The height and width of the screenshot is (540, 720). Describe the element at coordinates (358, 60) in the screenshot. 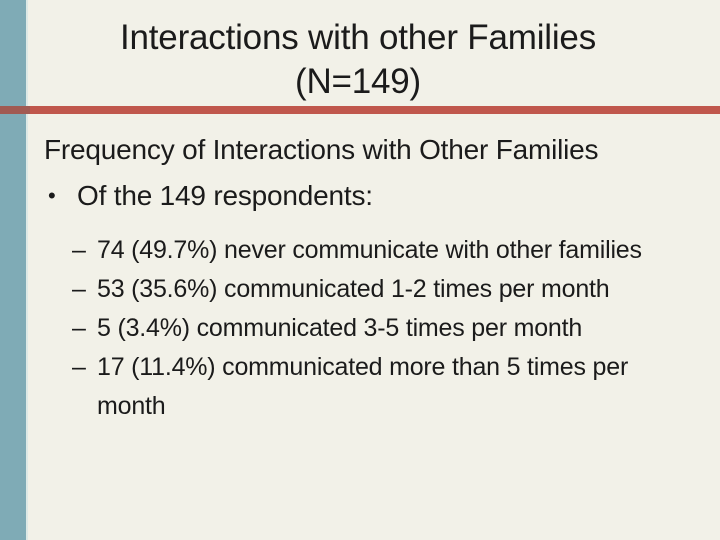

I see `slide-title: Interactions with other Families (N=149)` at that location.